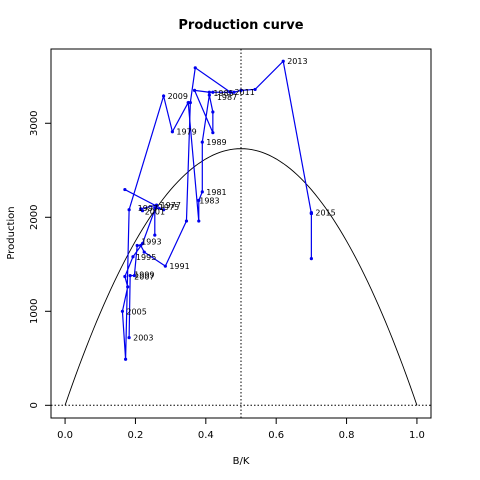  What do you see at coordinates (244, 92) in the screenshot?
I see `point-label: 2011` at bounding box center [244, 92].